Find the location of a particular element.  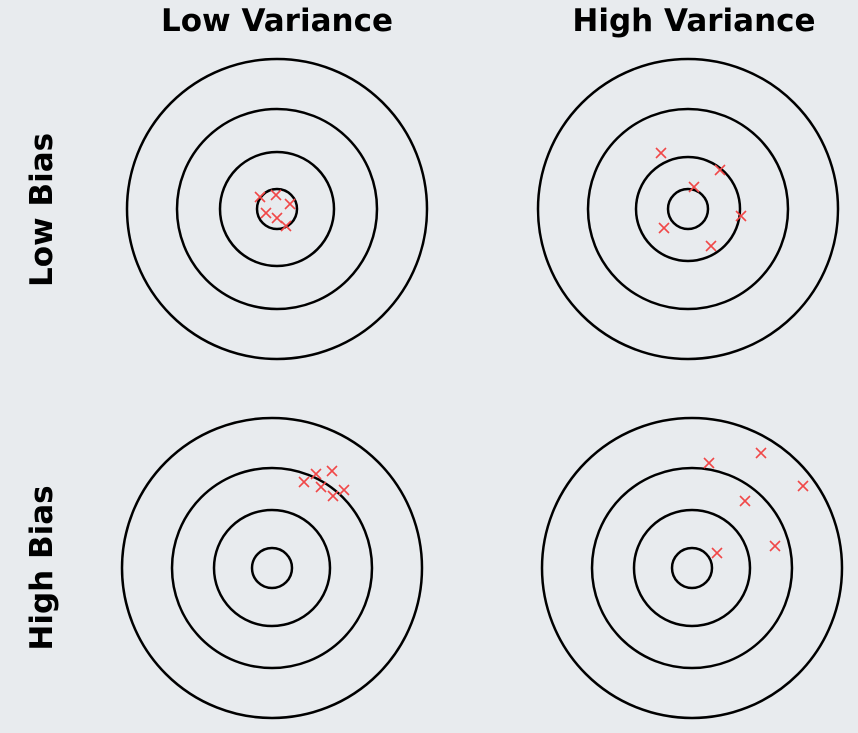

column-label: High Variance is located at coordinates (693, 21).